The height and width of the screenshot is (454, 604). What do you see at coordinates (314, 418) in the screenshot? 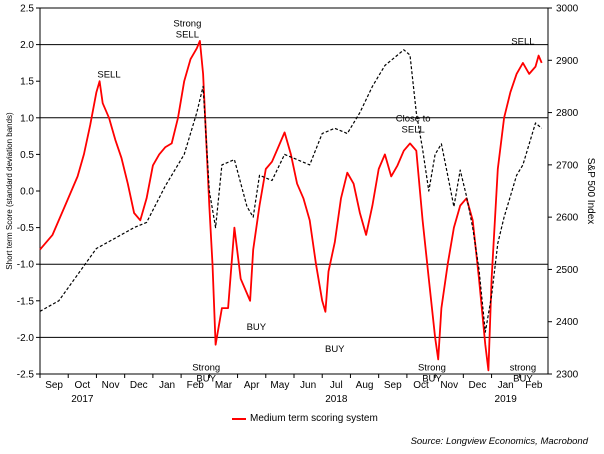
I see `legend-label: Medium term scoring system` at bounding box center [314, 418].